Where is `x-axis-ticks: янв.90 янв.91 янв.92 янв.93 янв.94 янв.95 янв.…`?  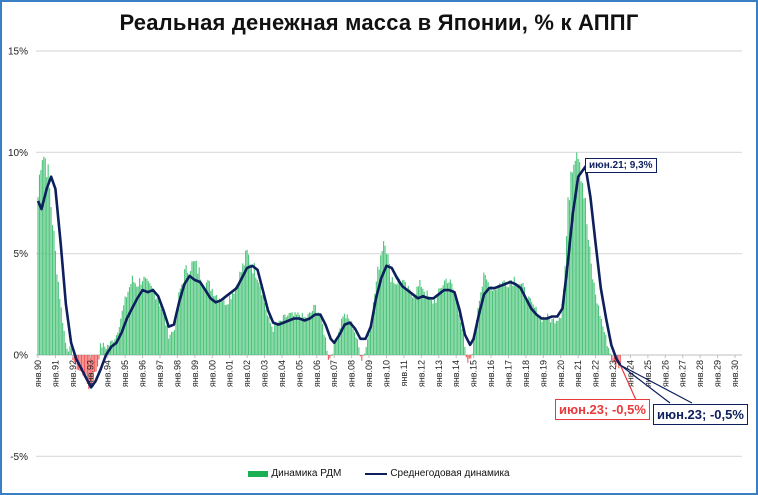 x-axis-ticks: янв.90 янв.91 янв.92 янв.93 янв.94 янв.95 янв.… is located at coordinates (386, 371).